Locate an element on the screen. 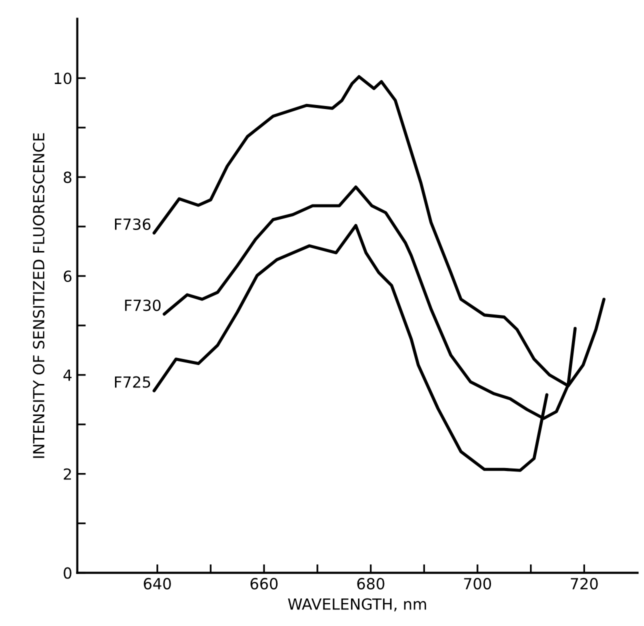  x-tick-label: 680 is located at coordinates (370, 584).